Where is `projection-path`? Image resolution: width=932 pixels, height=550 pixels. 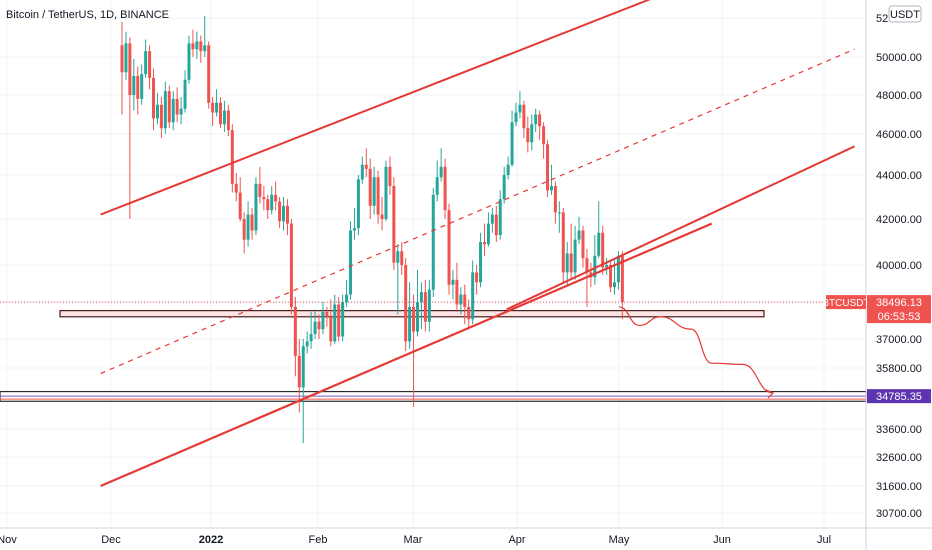 projection-path is located at coordinates (696, 350).